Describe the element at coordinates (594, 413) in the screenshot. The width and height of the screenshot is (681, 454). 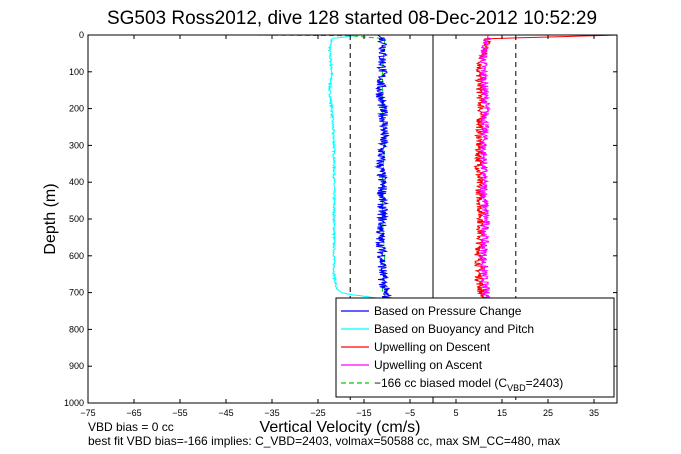
I see `x-tick-label: 35` at that location.